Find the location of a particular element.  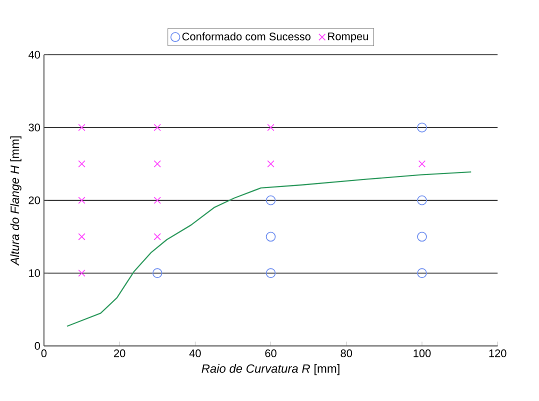

y-tick-label: 10 is located at coordinates (34, 273).